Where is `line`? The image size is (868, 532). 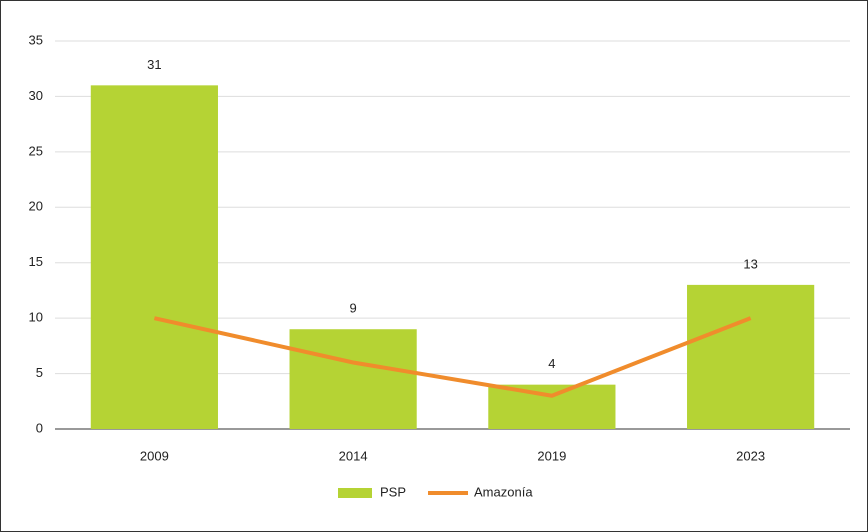 line is located at coordinates (452, 357).